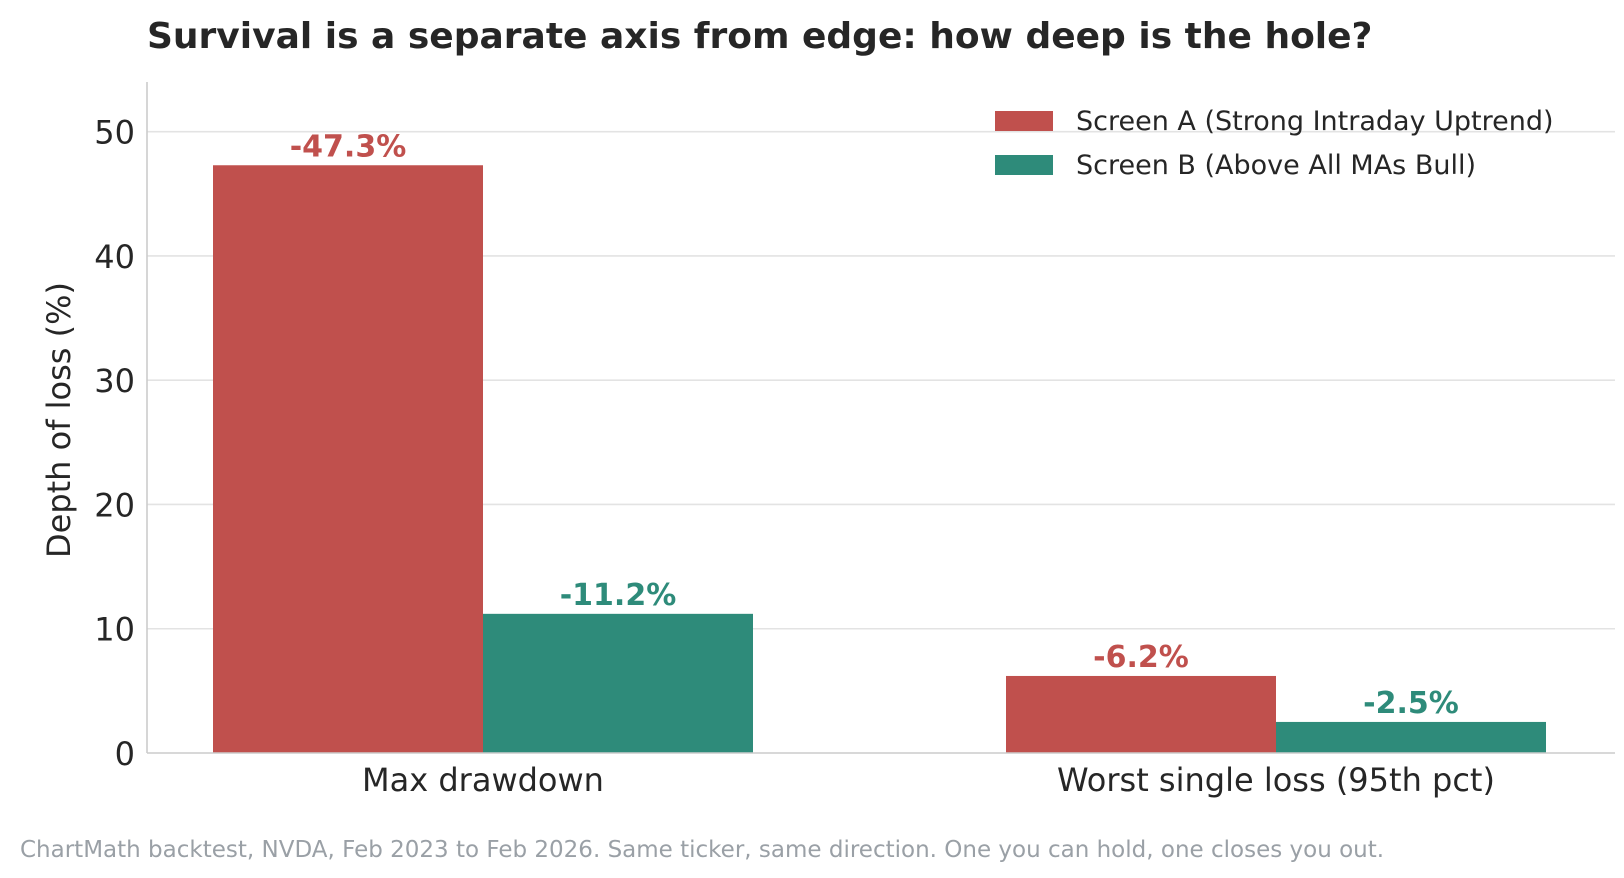 The height and width of the screenshot is (878, 1624). What do you see at coordinates (483, 780) in the screenshot?
I see `x-tick-label: Max drawdown` at bounding box center [483, 780].